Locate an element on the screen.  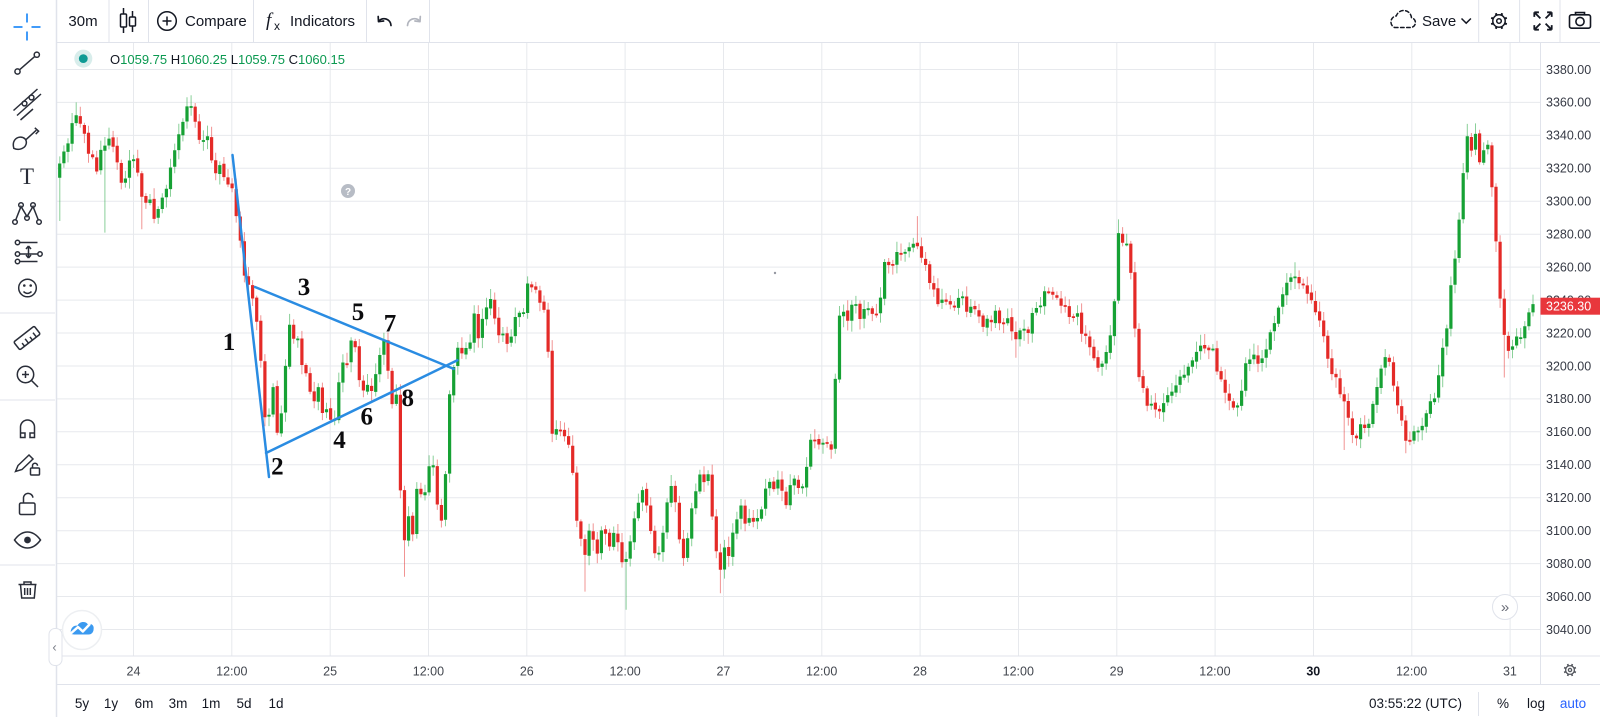
svg-text: 3236.30 is located at coordinates (1568, 307).